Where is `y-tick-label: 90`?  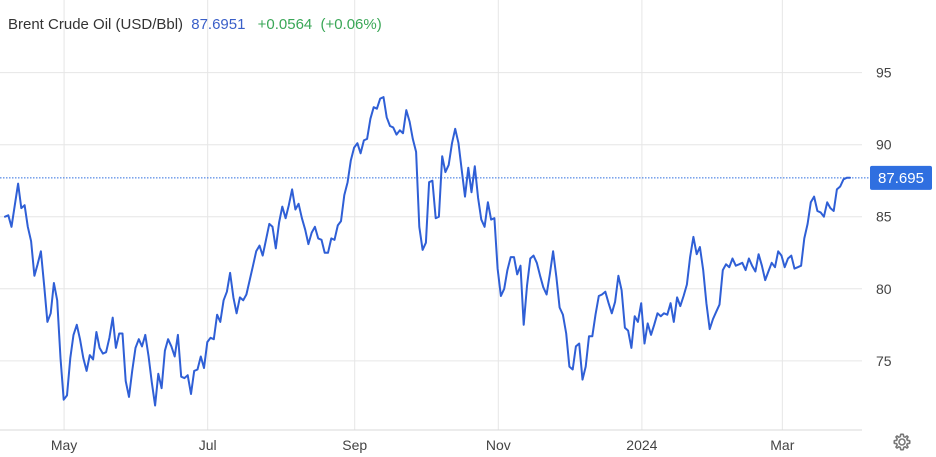
y-tick-label: 90 is located at coordinates (884, 145).